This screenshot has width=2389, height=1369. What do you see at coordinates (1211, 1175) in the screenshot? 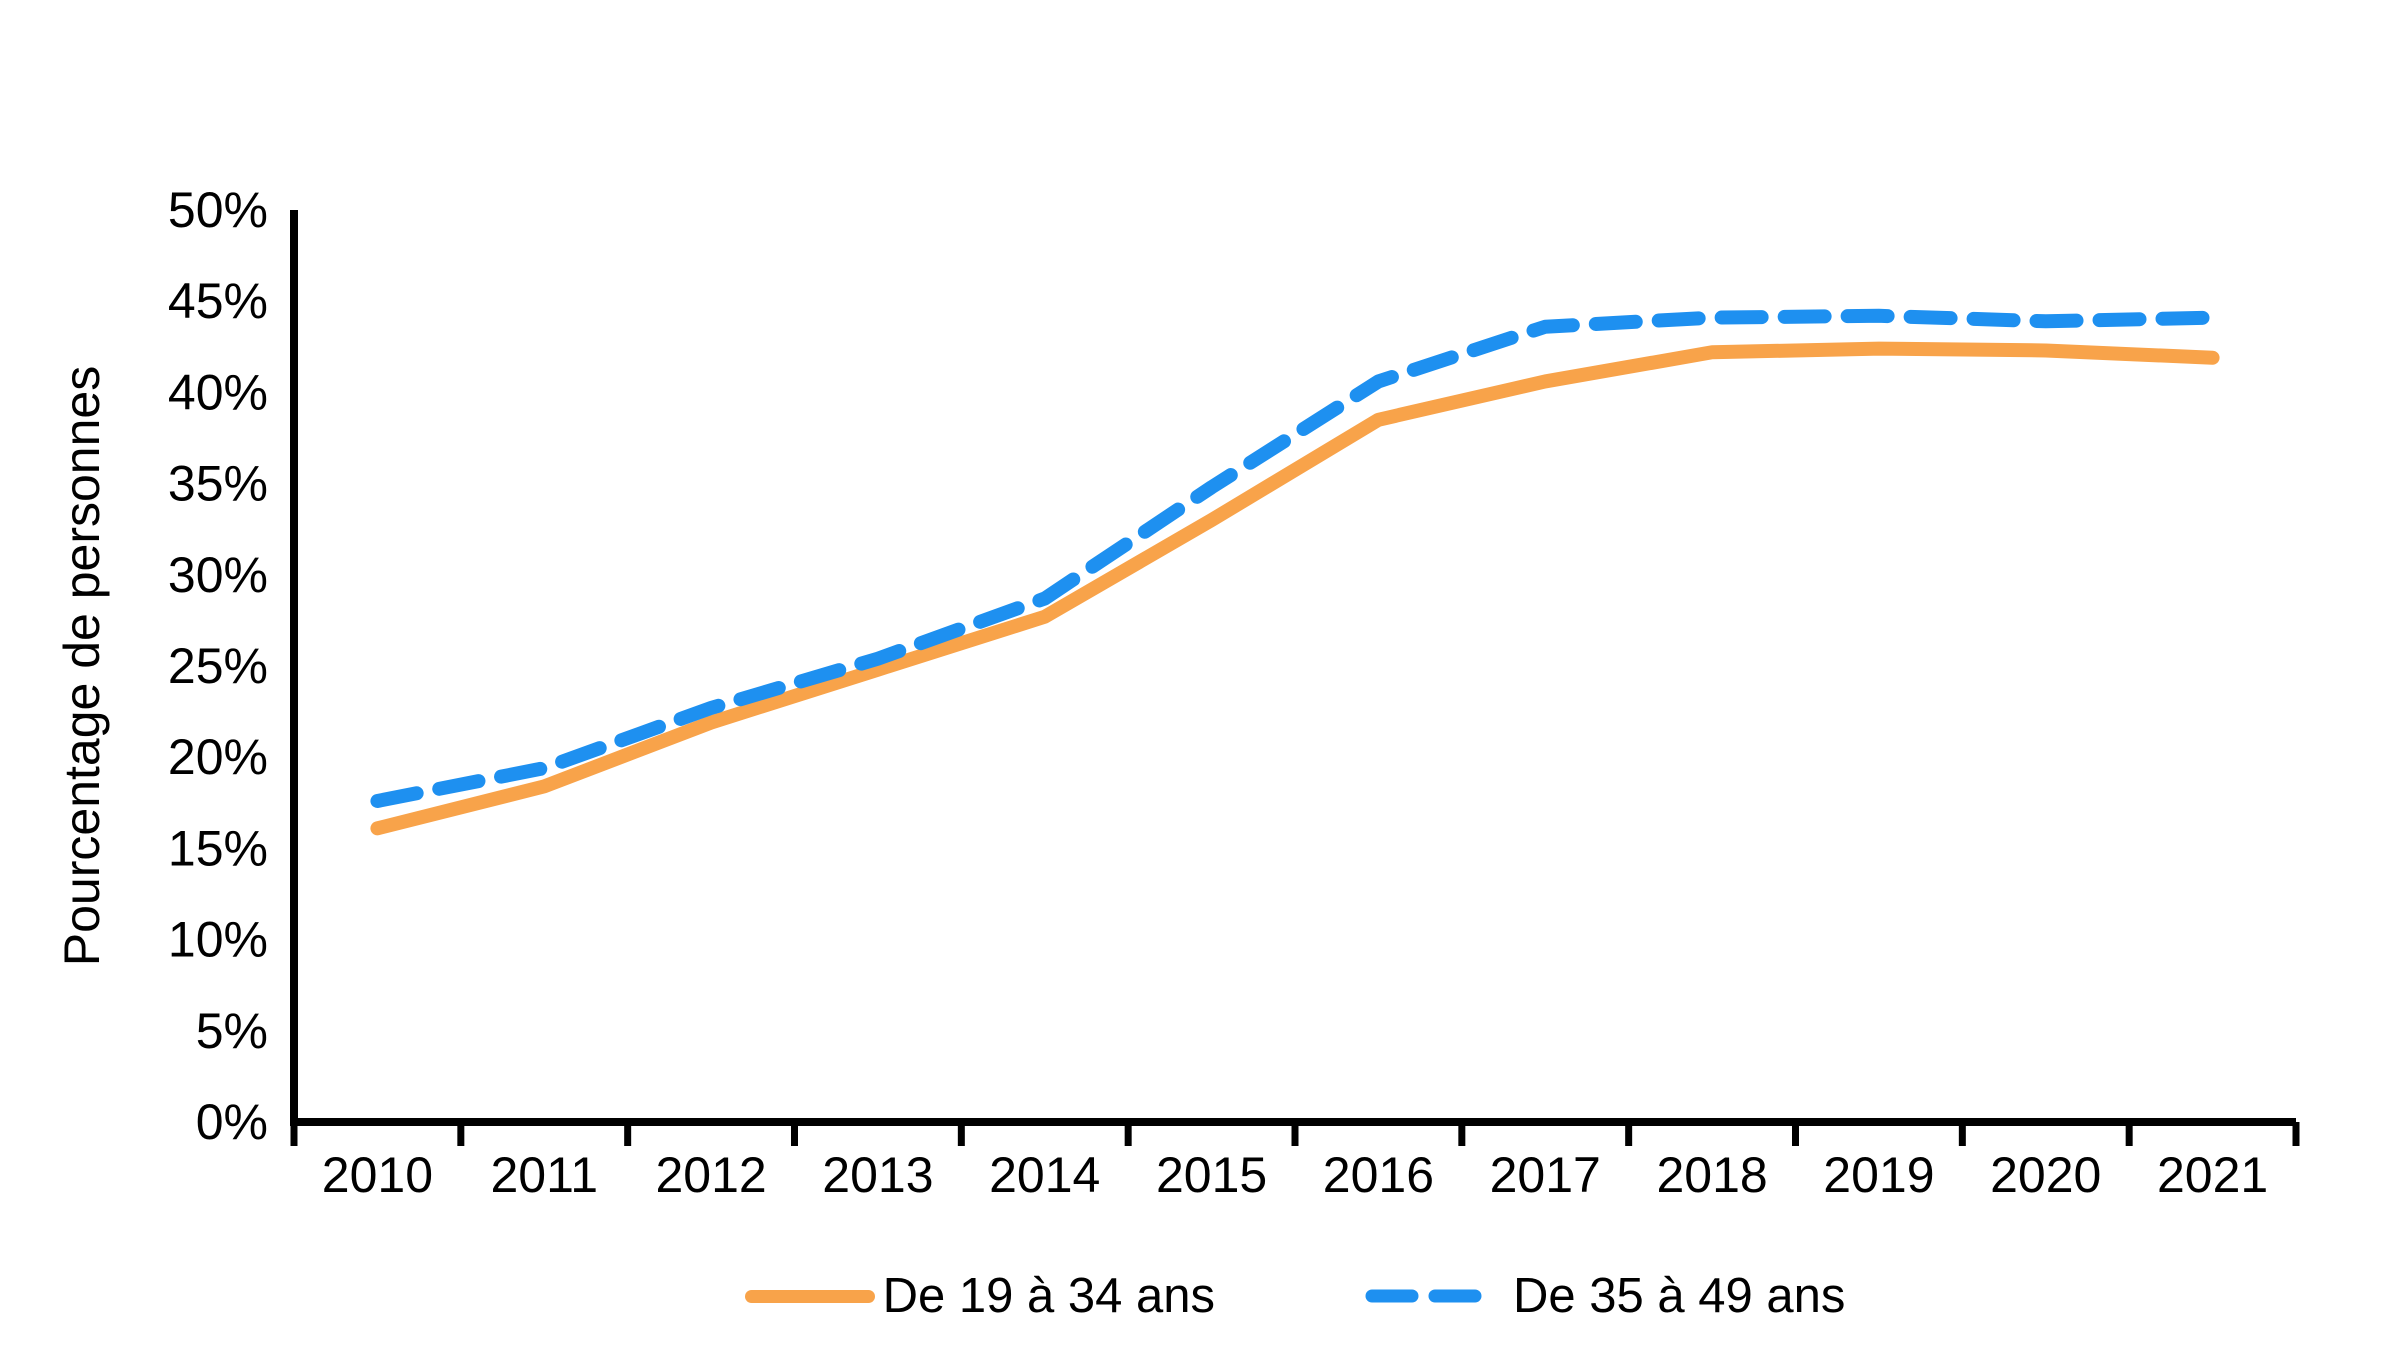
I see `x-tick-label: 2015` at bounding box center [1211, 1175].